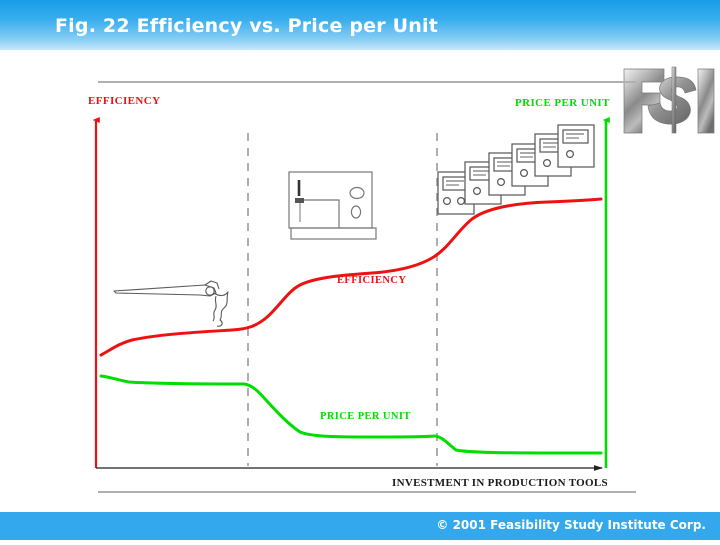 Image resolution: width=720 pixels, height=545 pixels. What do you see at coordinates (124, 101) in the screenshot?
I see `y-axis-left-label: EFFICIENCY` at bounding box center [124, 101].